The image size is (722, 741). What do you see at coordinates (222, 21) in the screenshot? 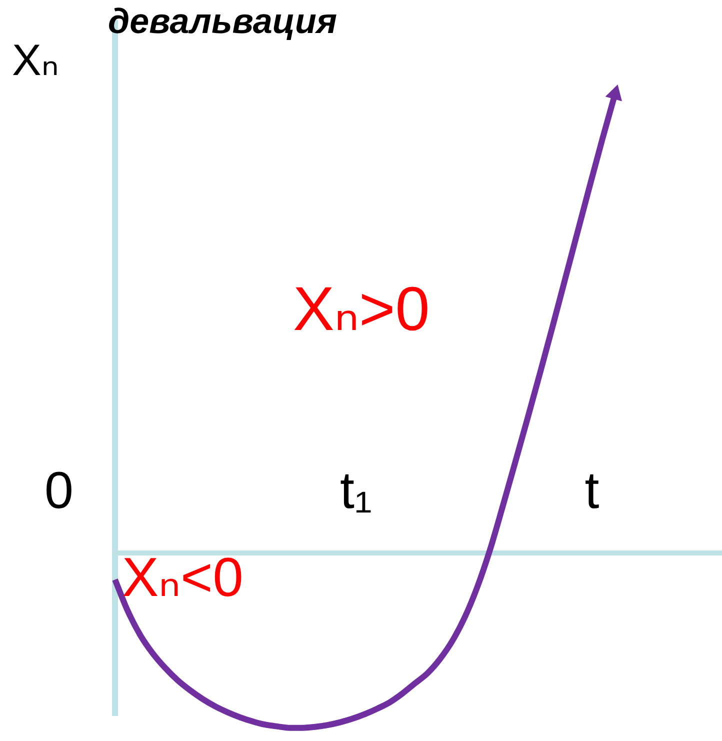
I see `chart-title: девальвация` at bounding box center [222, 21].